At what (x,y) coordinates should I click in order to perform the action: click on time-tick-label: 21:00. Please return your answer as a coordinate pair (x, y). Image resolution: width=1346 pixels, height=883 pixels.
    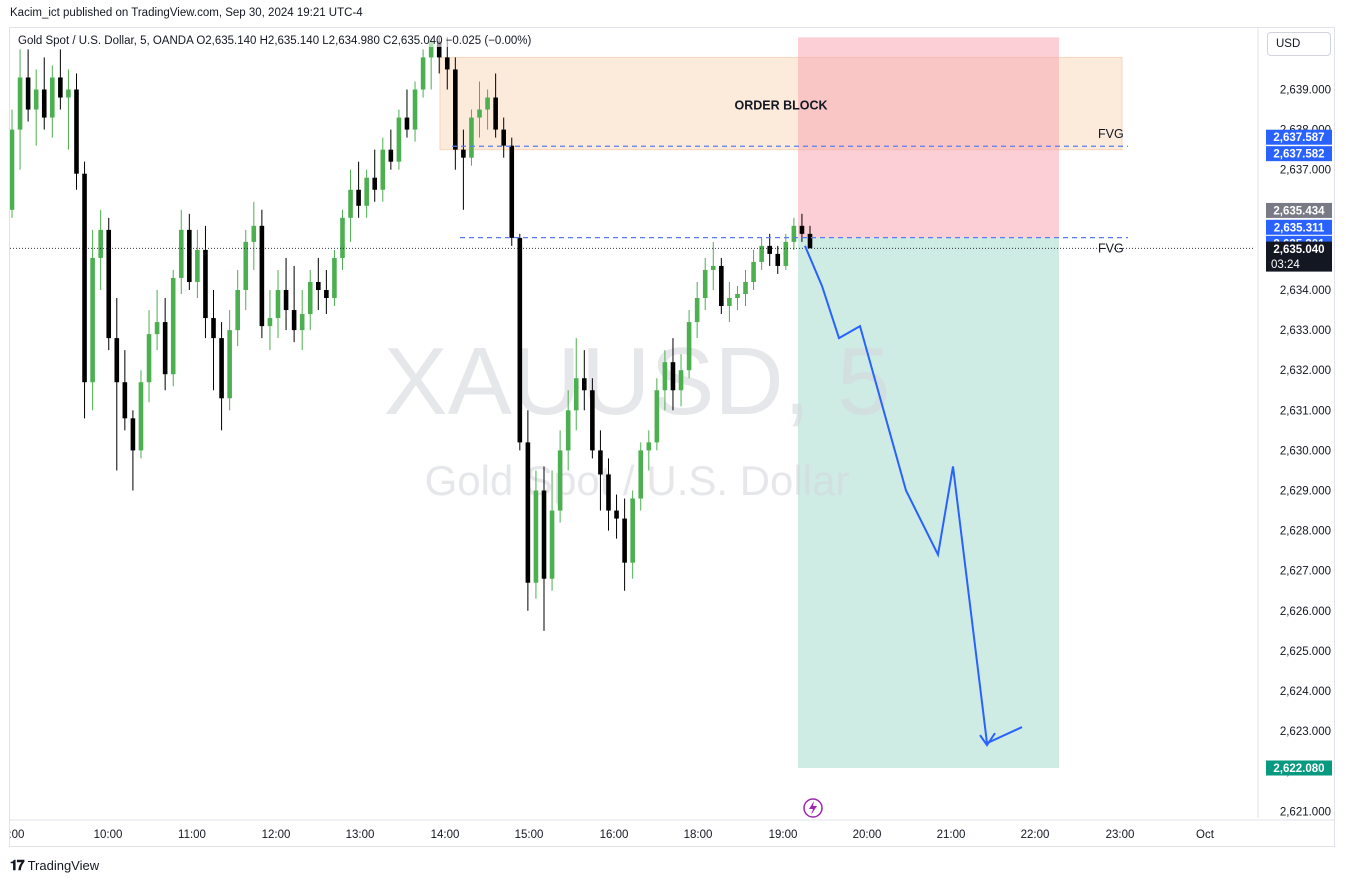
    Looking at the image, I should click on (951, 835).